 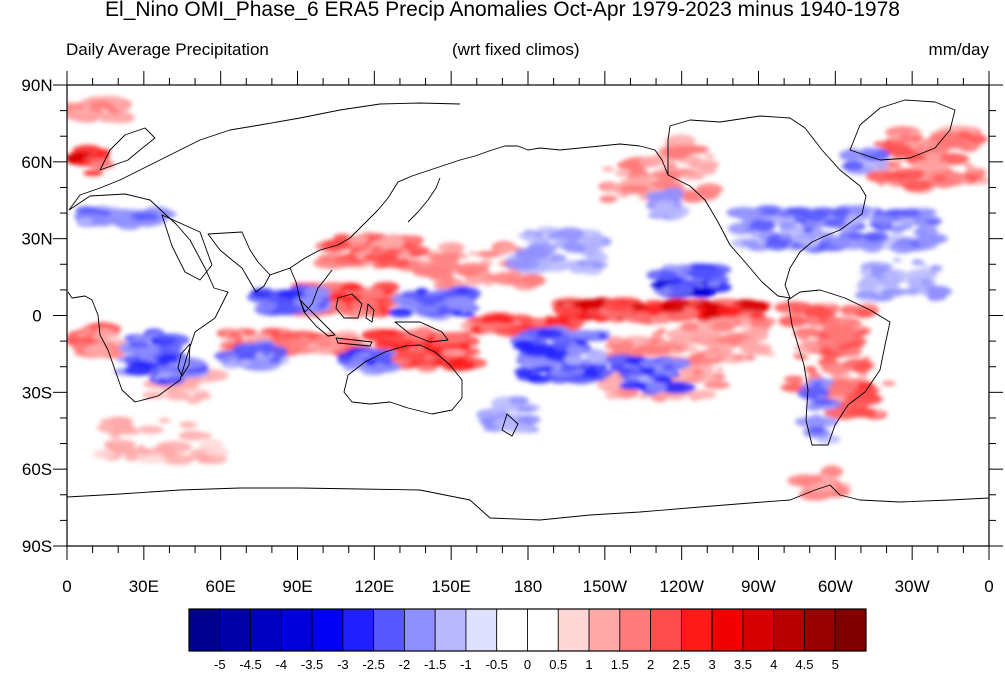 I want to click on colorbar, so click(x=527, y=630).